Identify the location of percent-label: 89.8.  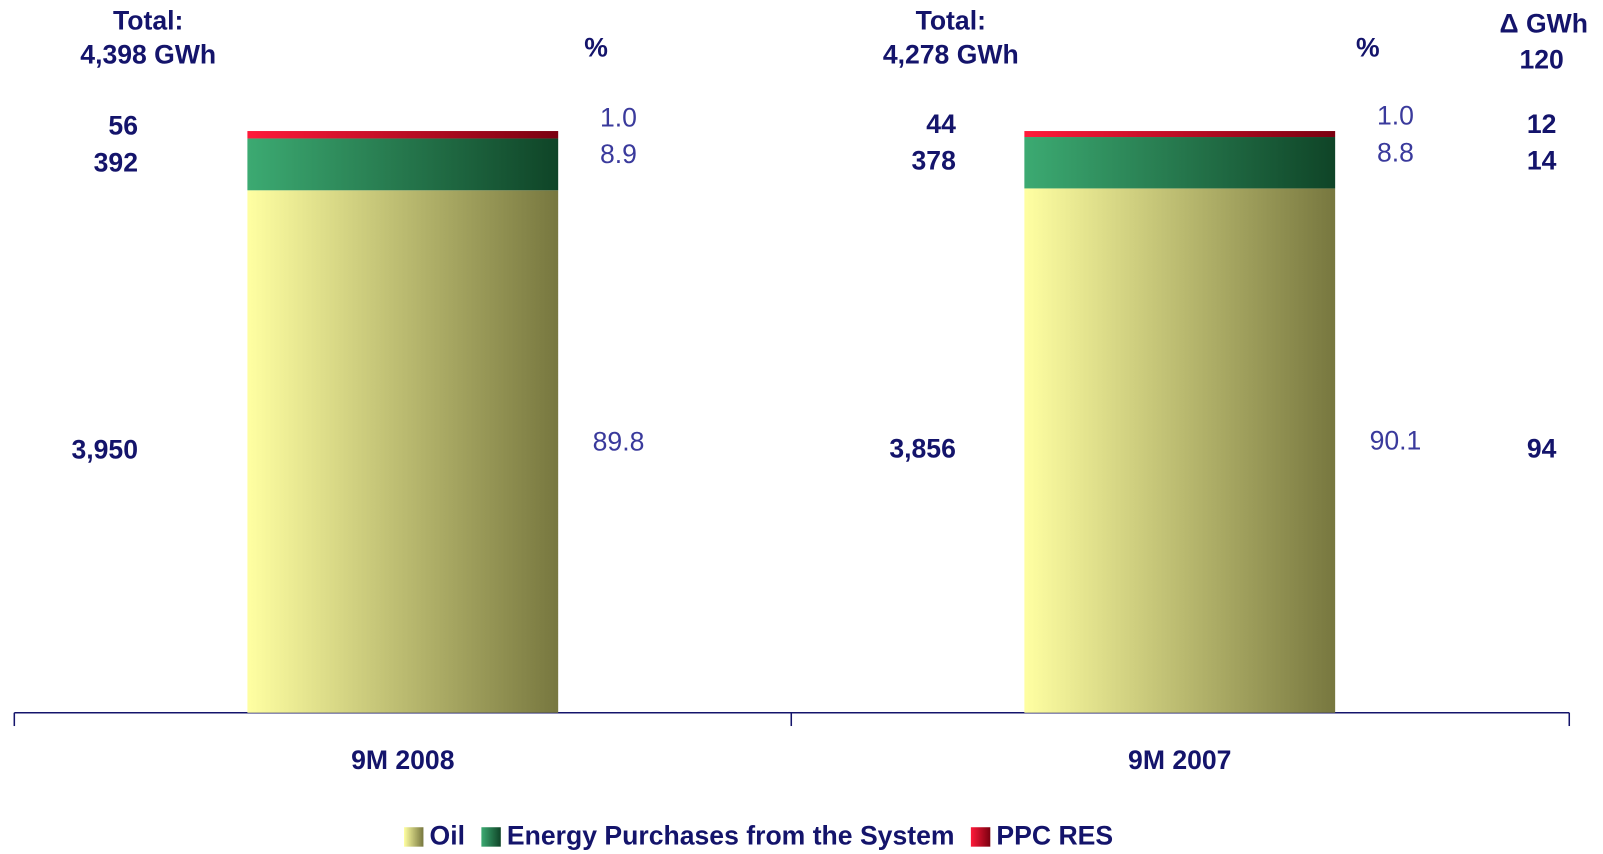
(619, 441).